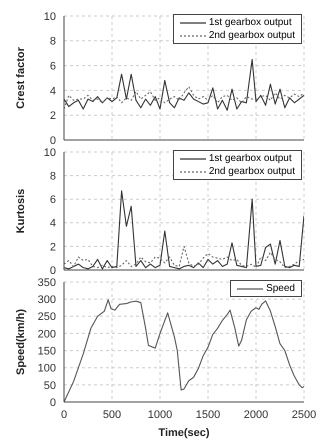 The width and height of the screenshot is (326, 444). What do you see at coordinates (47, 351) in the screenshot?
I see `y-tick-label: 150` at bounding box center [47, 351].